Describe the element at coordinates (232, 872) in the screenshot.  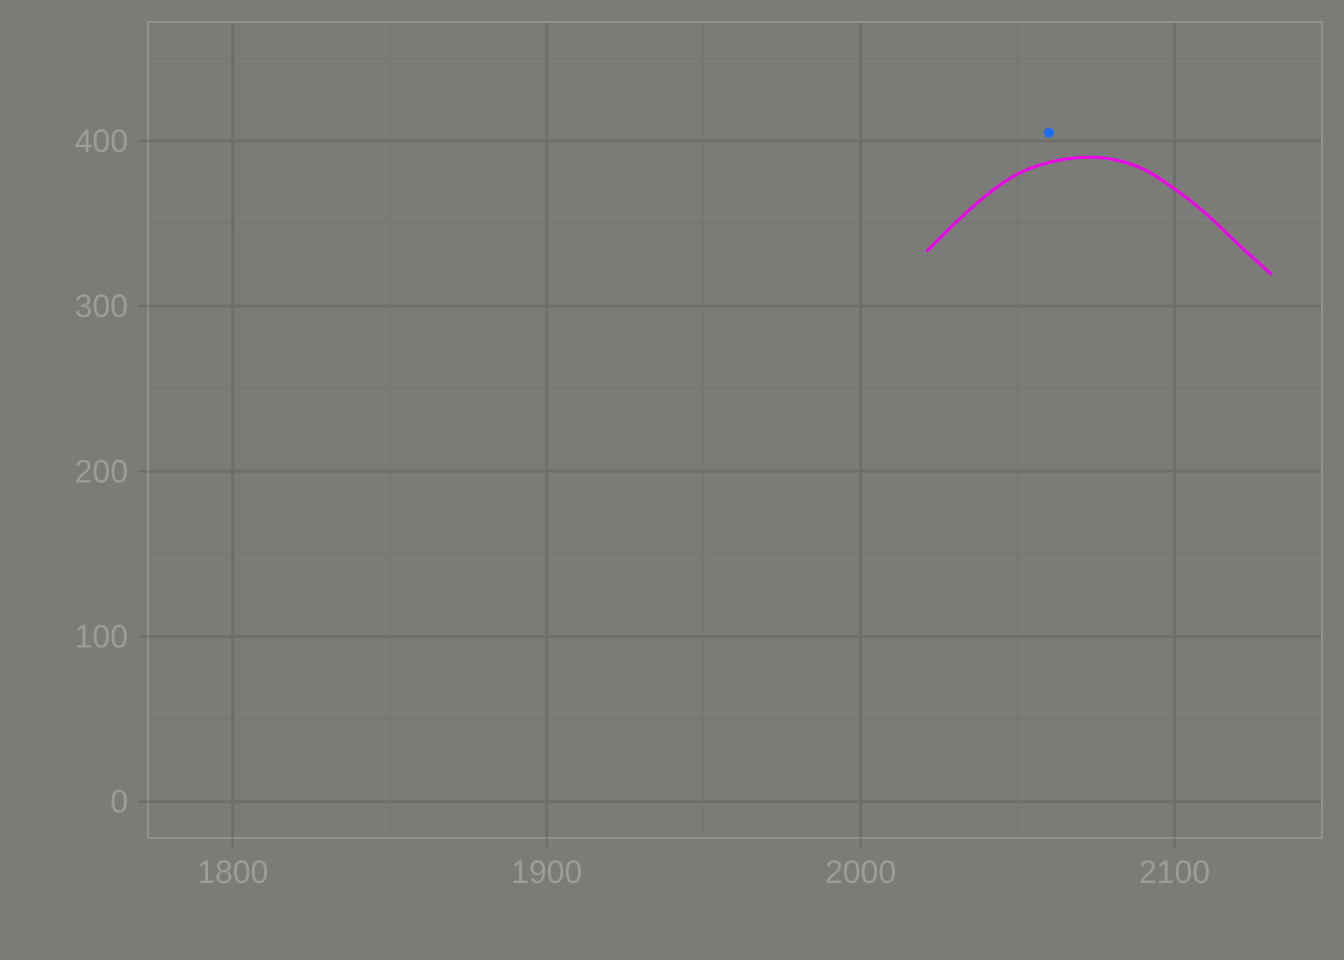
I see `x-tick-label: 1800` at that location.